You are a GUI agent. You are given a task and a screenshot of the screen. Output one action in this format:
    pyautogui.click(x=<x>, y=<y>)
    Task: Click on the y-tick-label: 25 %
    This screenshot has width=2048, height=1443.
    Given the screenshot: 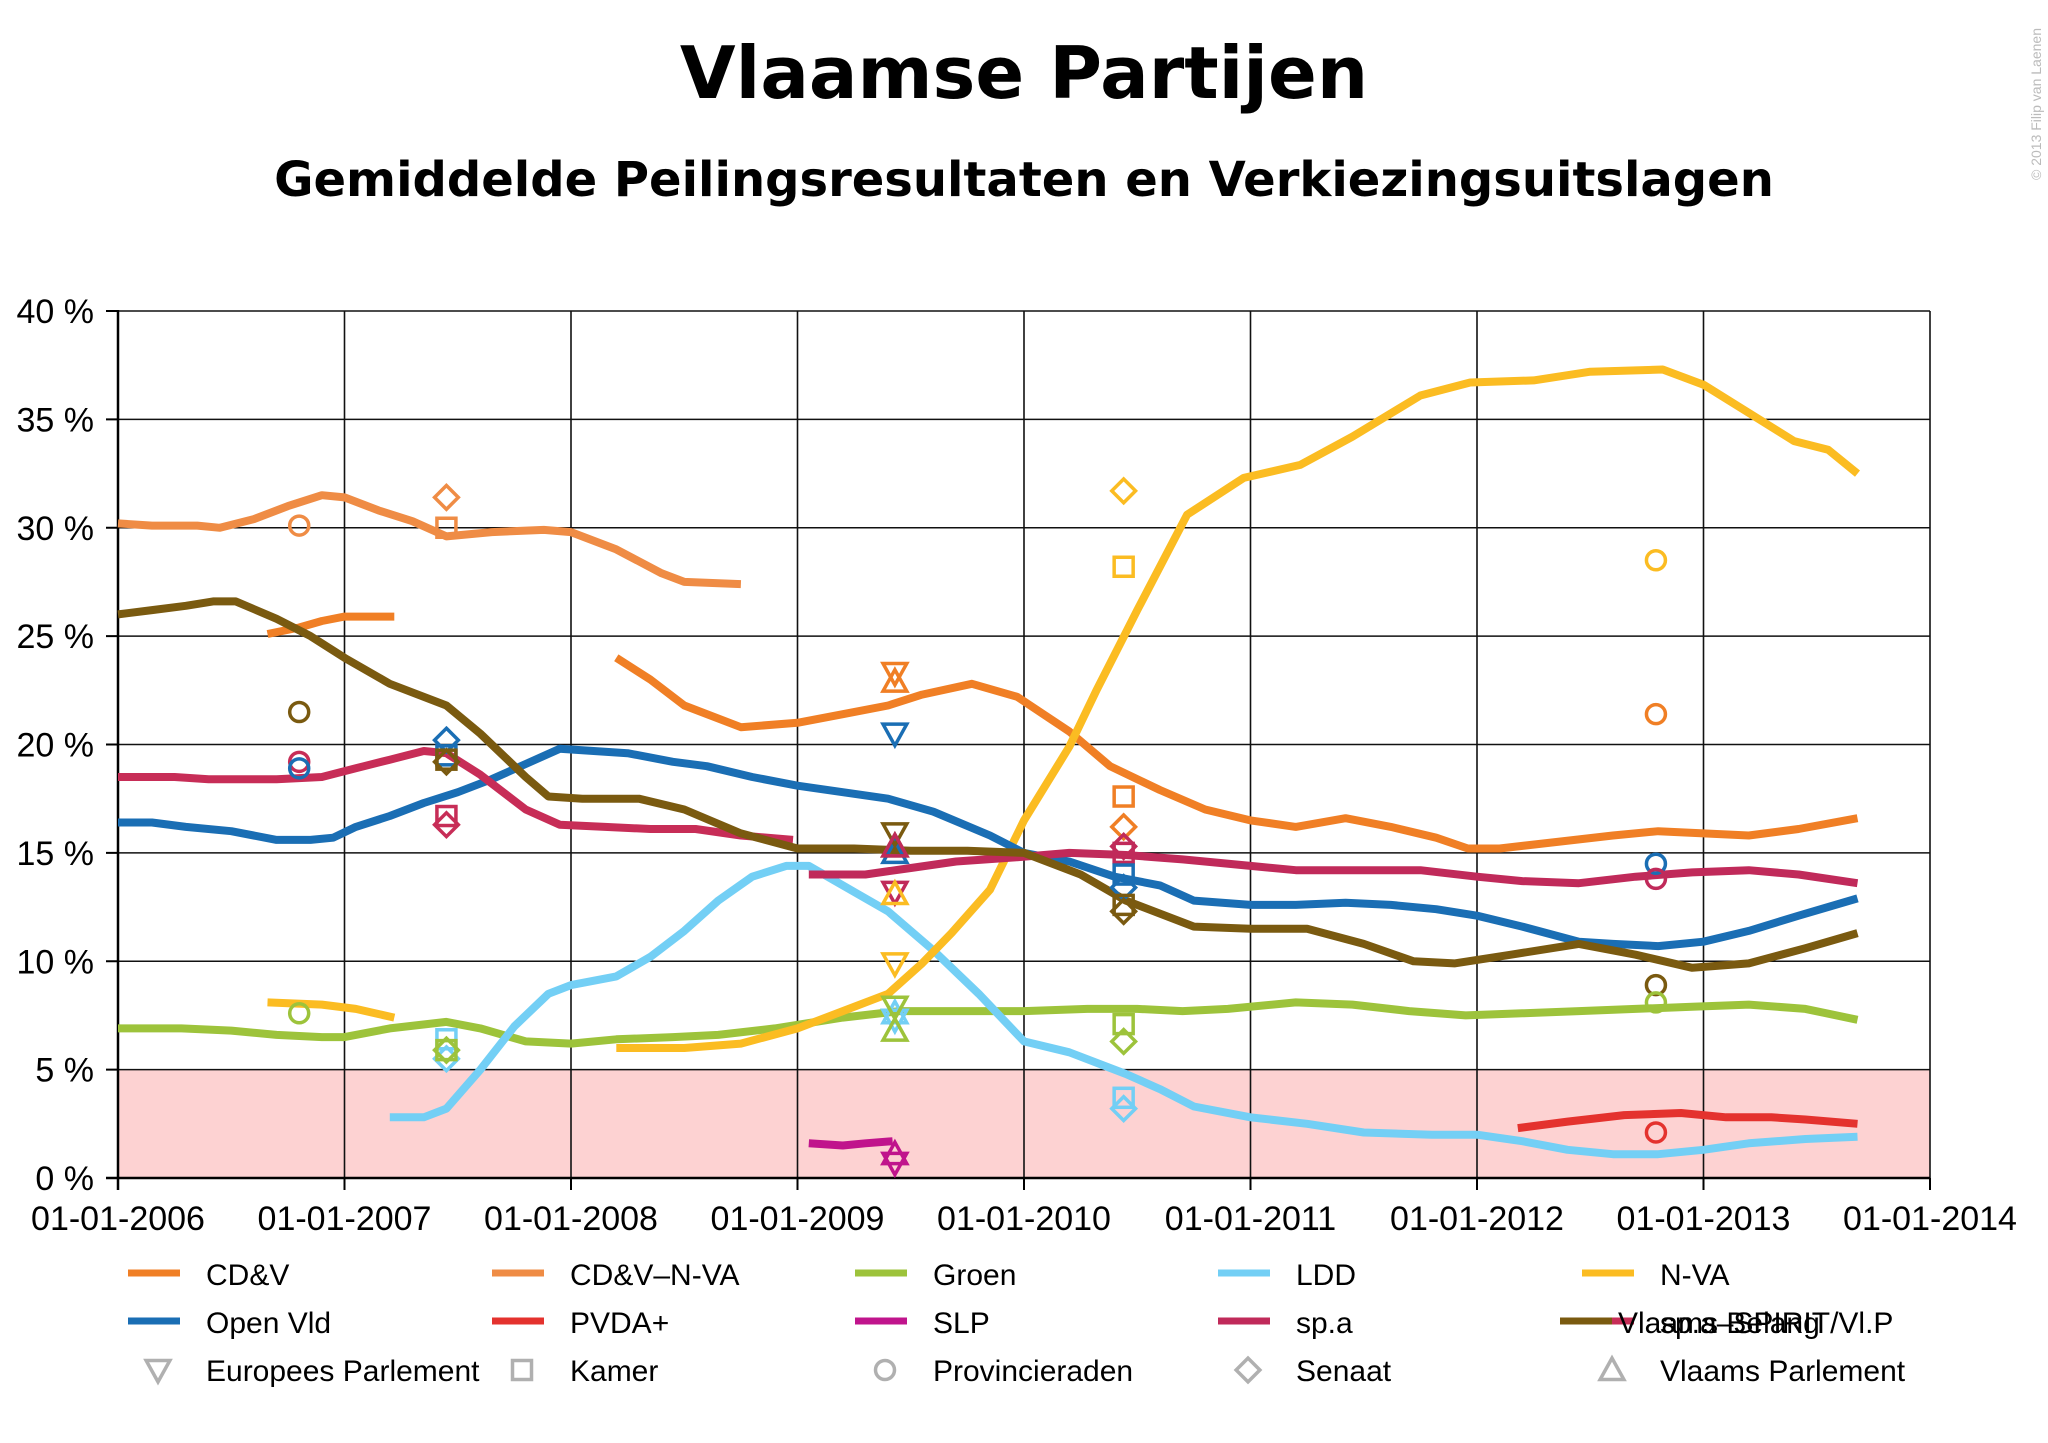 What is the action you would take?
    pyautogui.click(x=56, y=637)
    